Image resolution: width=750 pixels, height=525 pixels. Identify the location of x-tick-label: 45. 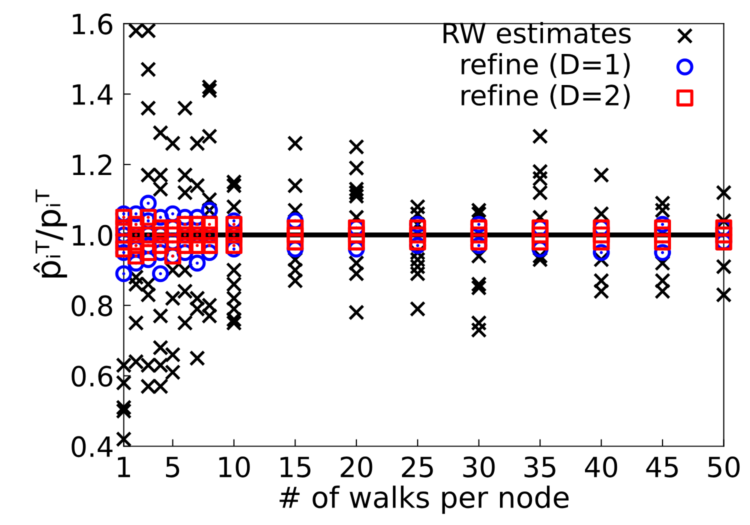
(662, 467).